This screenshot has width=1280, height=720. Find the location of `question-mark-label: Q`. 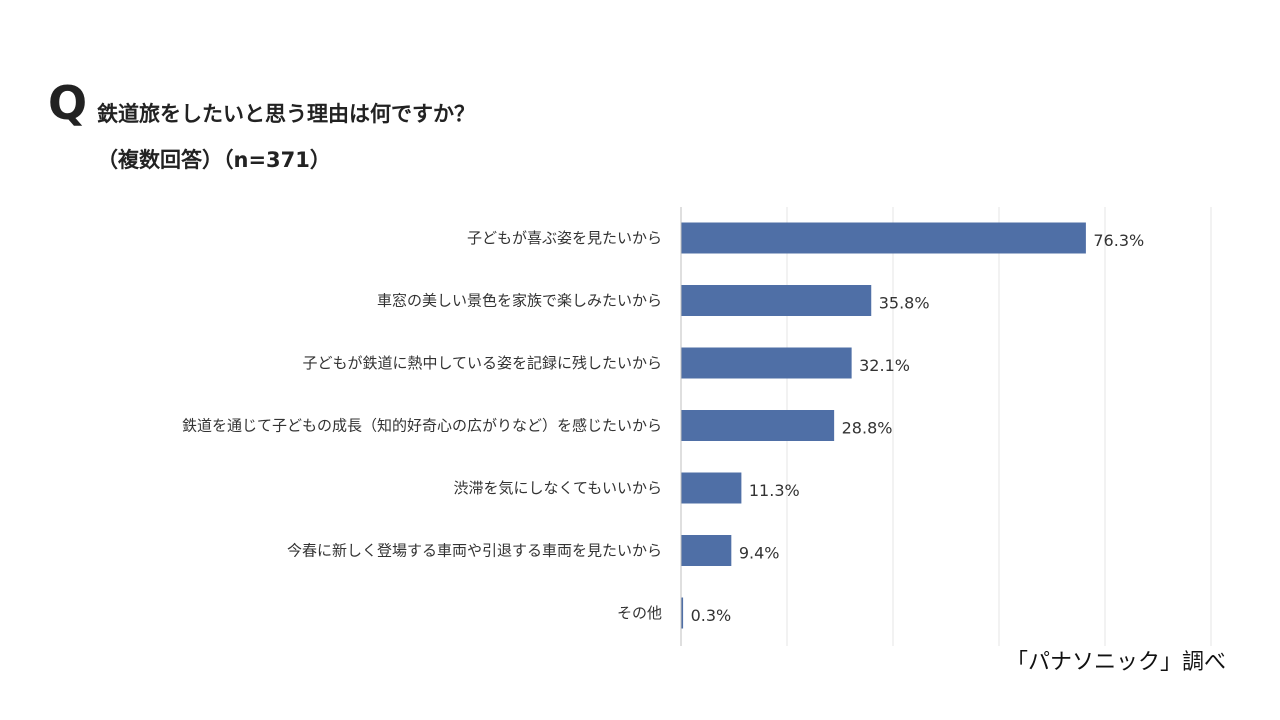

question-mark-label: Q is located at coordinates (68, 103).